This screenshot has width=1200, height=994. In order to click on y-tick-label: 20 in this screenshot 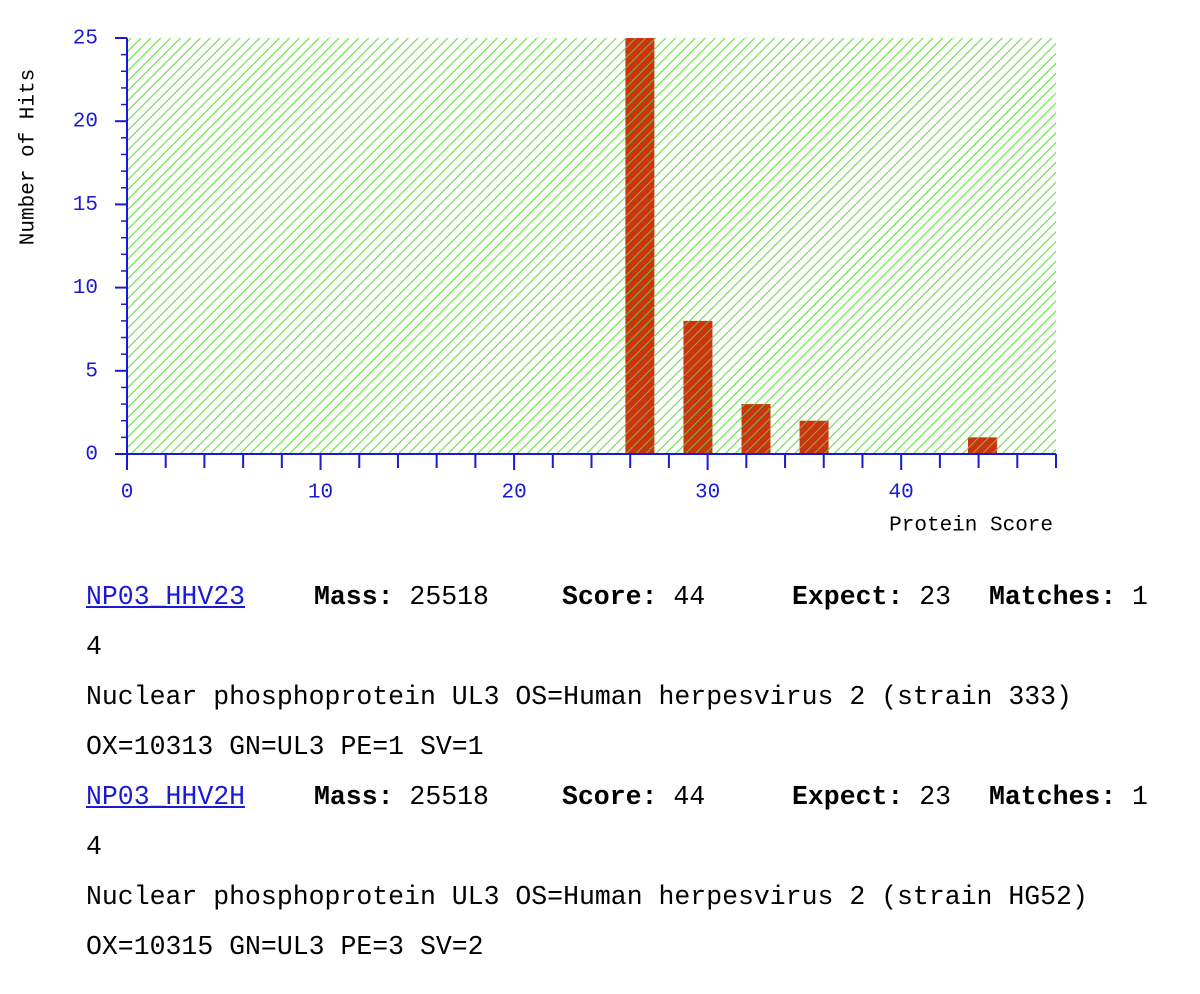, I will do `click(85, 122)`.